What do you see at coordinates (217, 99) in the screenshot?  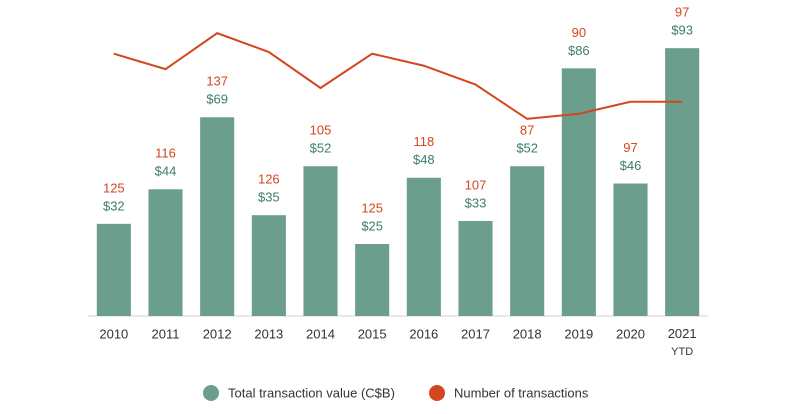 I see `bar-value-label: $69` at bounding box center [217, 99].